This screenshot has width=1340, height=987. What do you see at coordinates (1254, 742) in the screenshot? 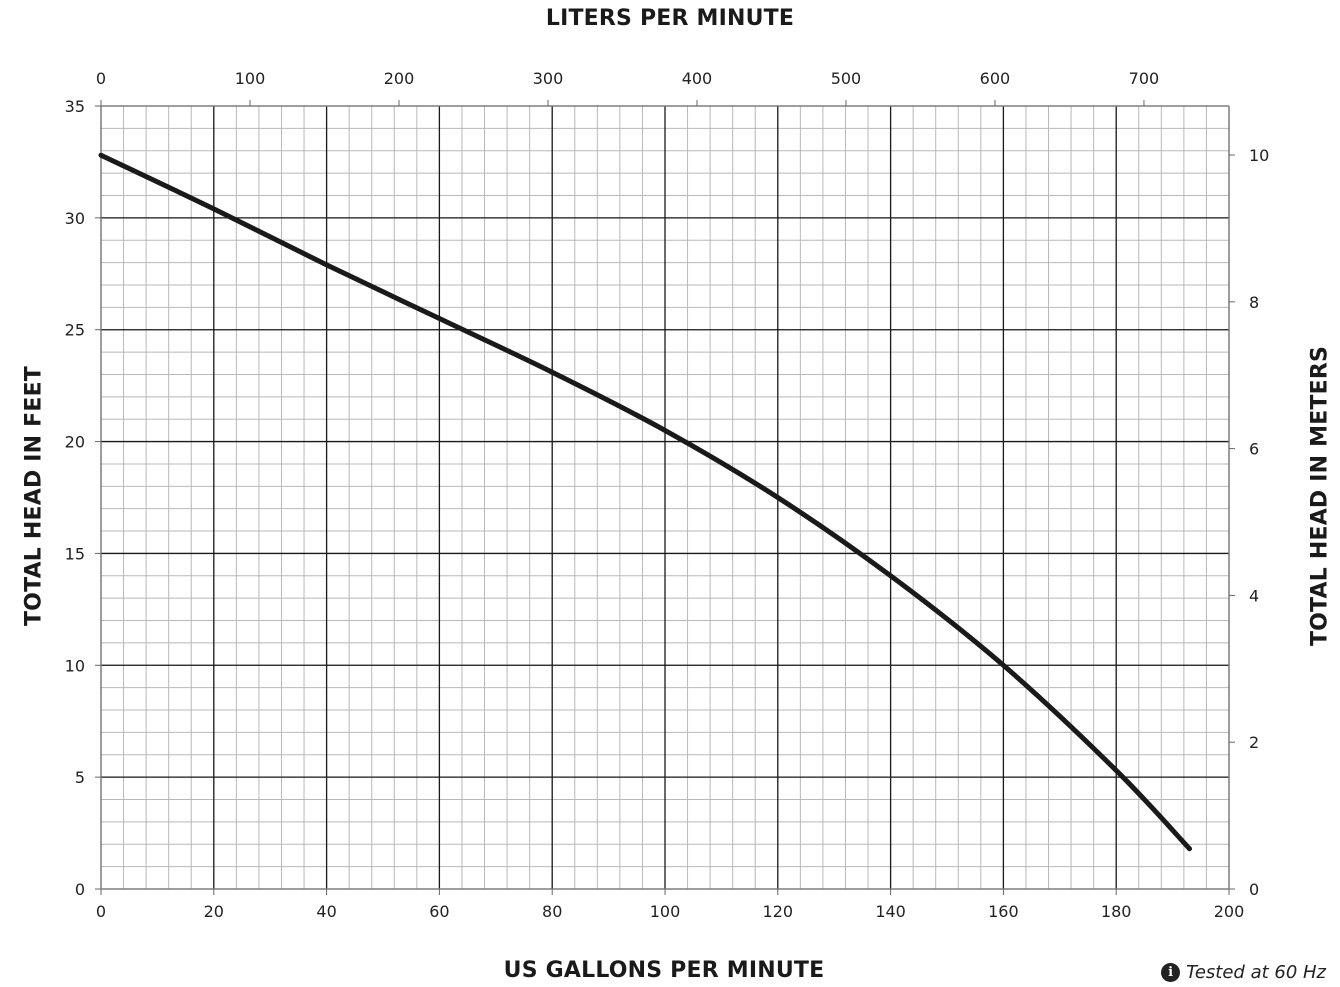
I see `right-tick-label: 2` at bounding box center [1254, 742].